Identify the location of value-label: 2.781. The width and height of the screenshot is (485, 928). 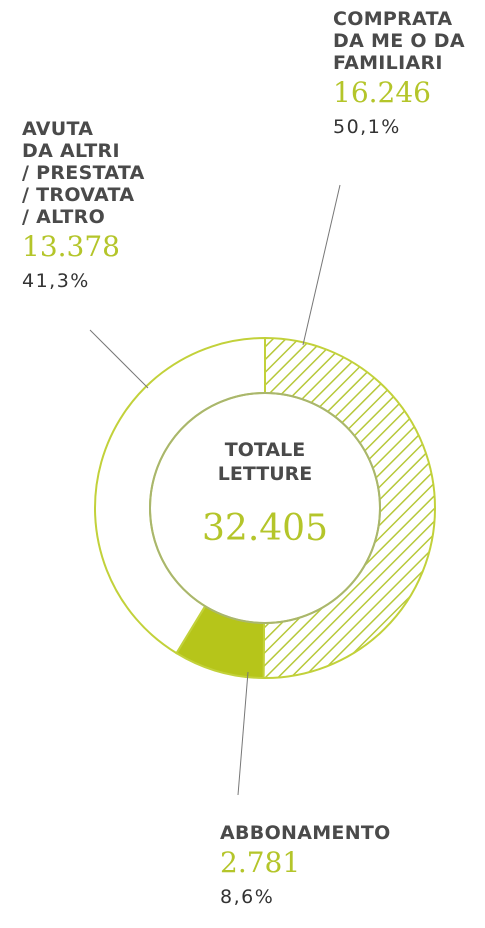
(260, 862).